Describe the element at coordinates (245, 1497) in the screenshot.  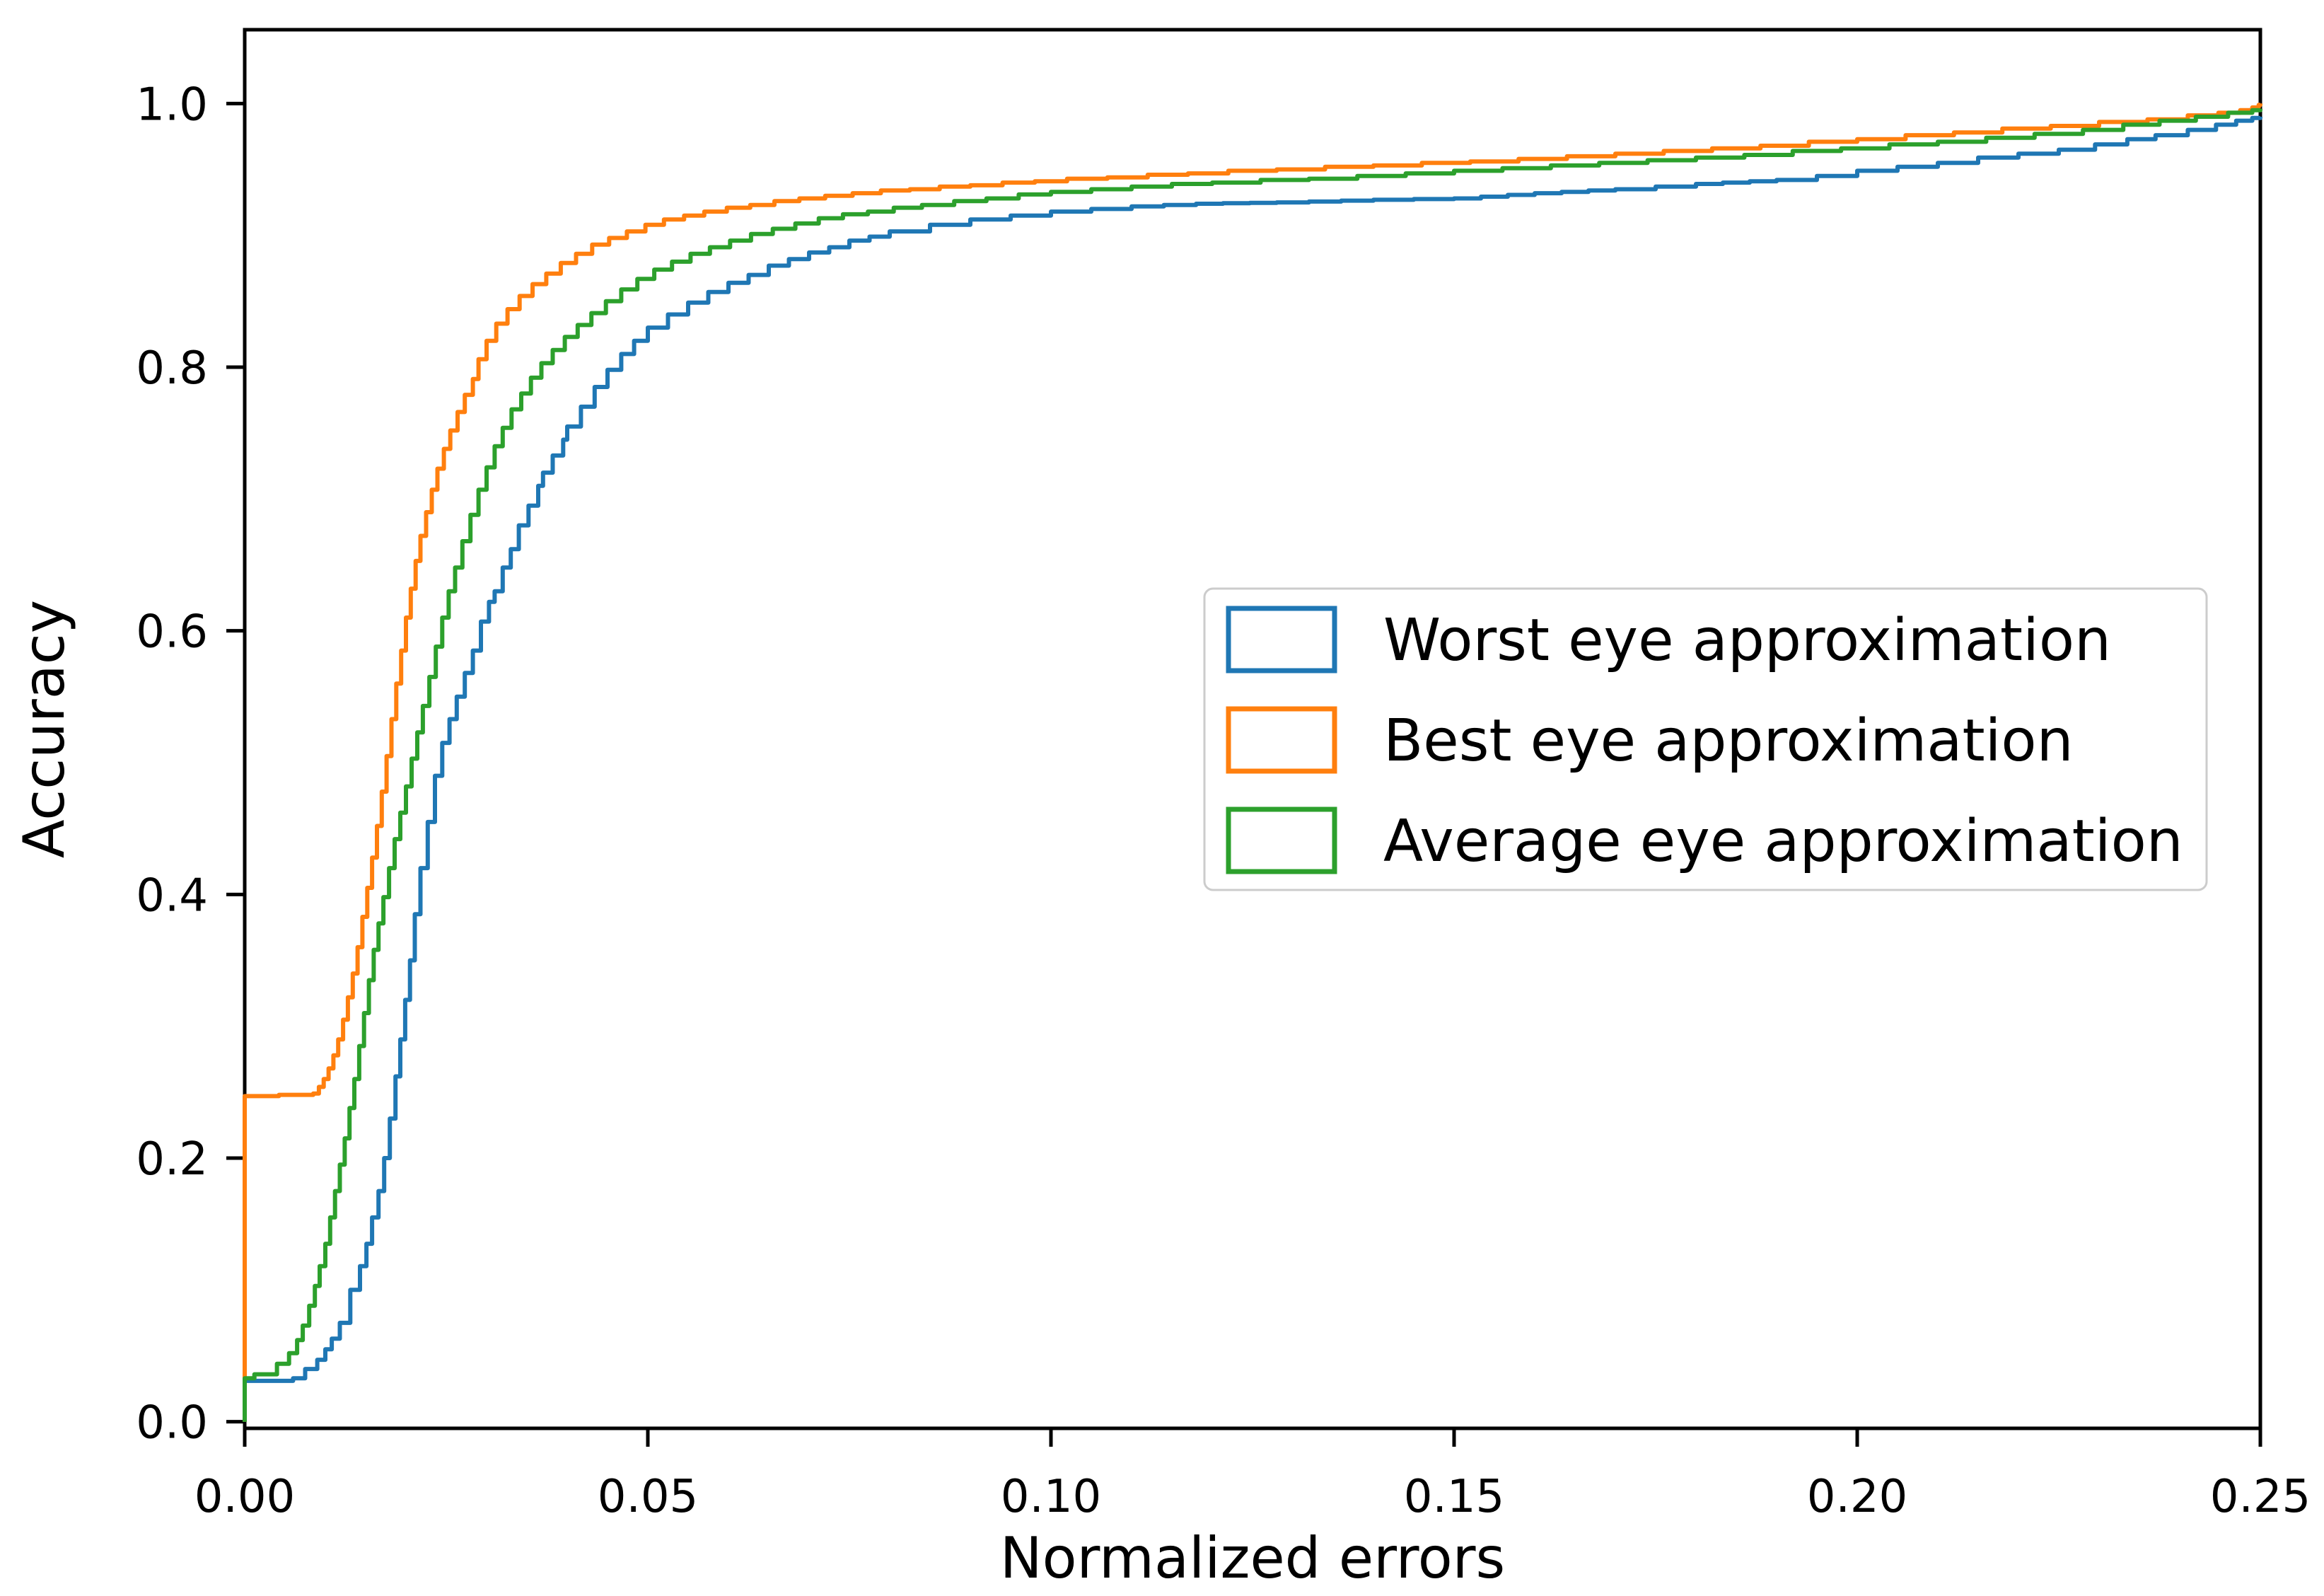
I see `x-tick-label: 0.00` at that location.